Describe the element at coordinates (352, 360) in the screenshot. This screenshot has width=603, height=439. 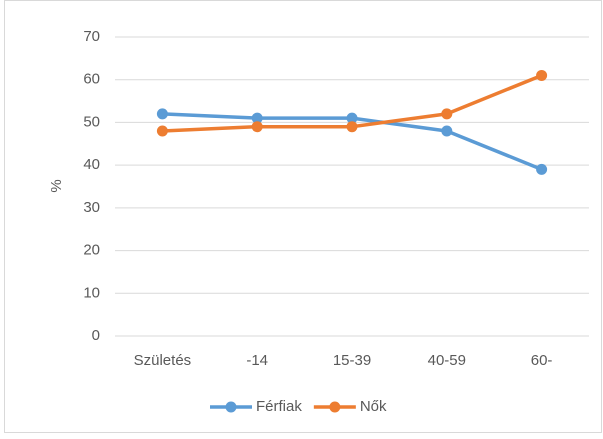
I see `x-tick-label: 15-39` at that location.